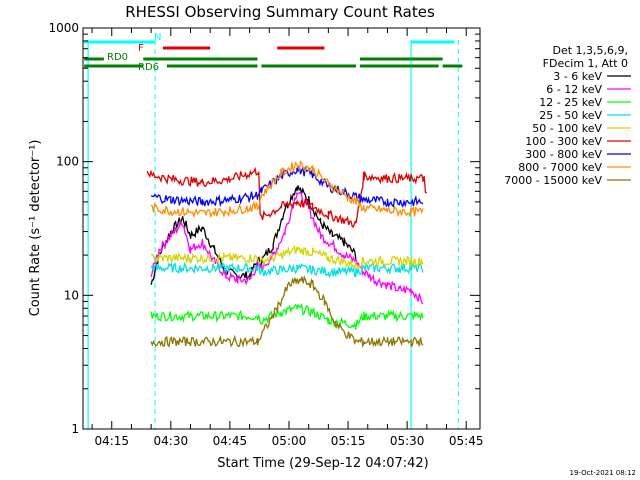  I want to click on legend-label-7: 800 - 7000 keV, so click(560, 167).